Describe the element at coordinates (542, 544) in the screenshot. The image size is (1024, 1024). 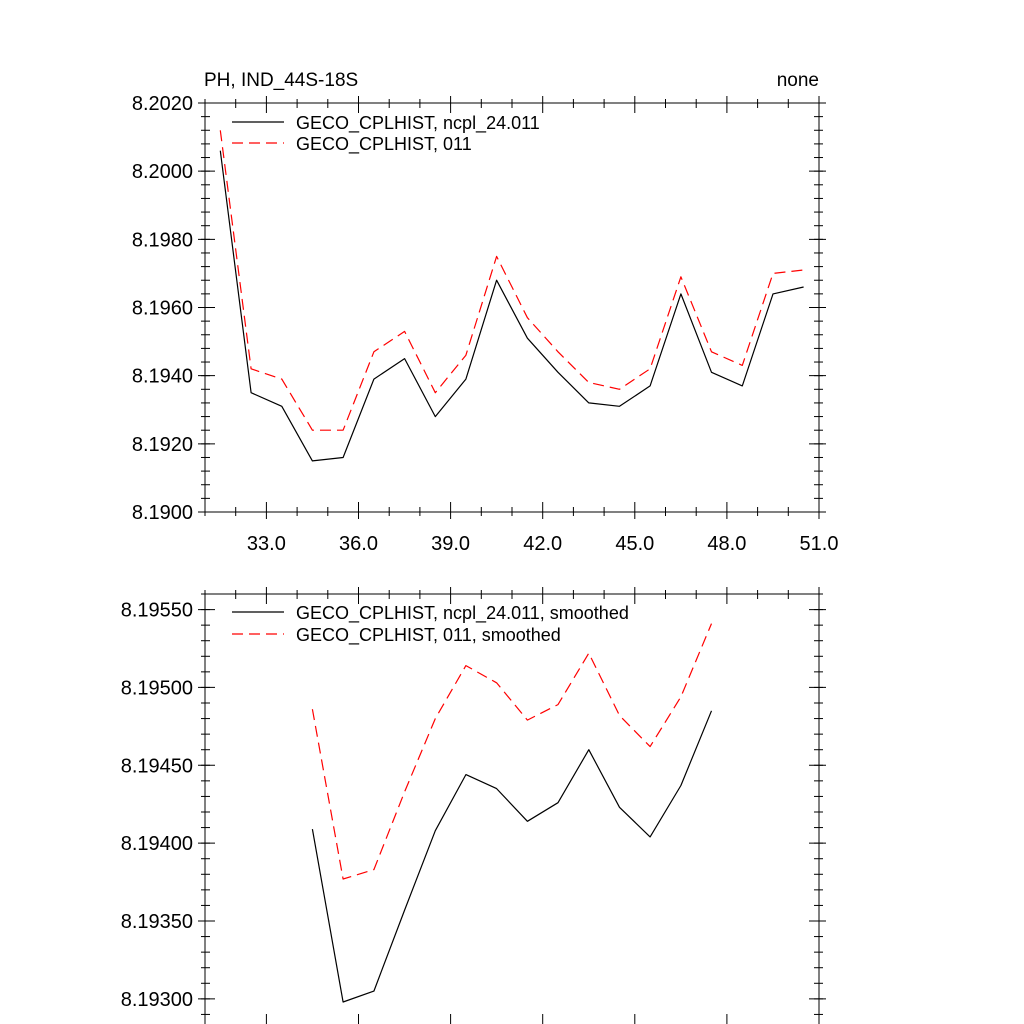
I see `x-tick-label: 42.0` at that location.